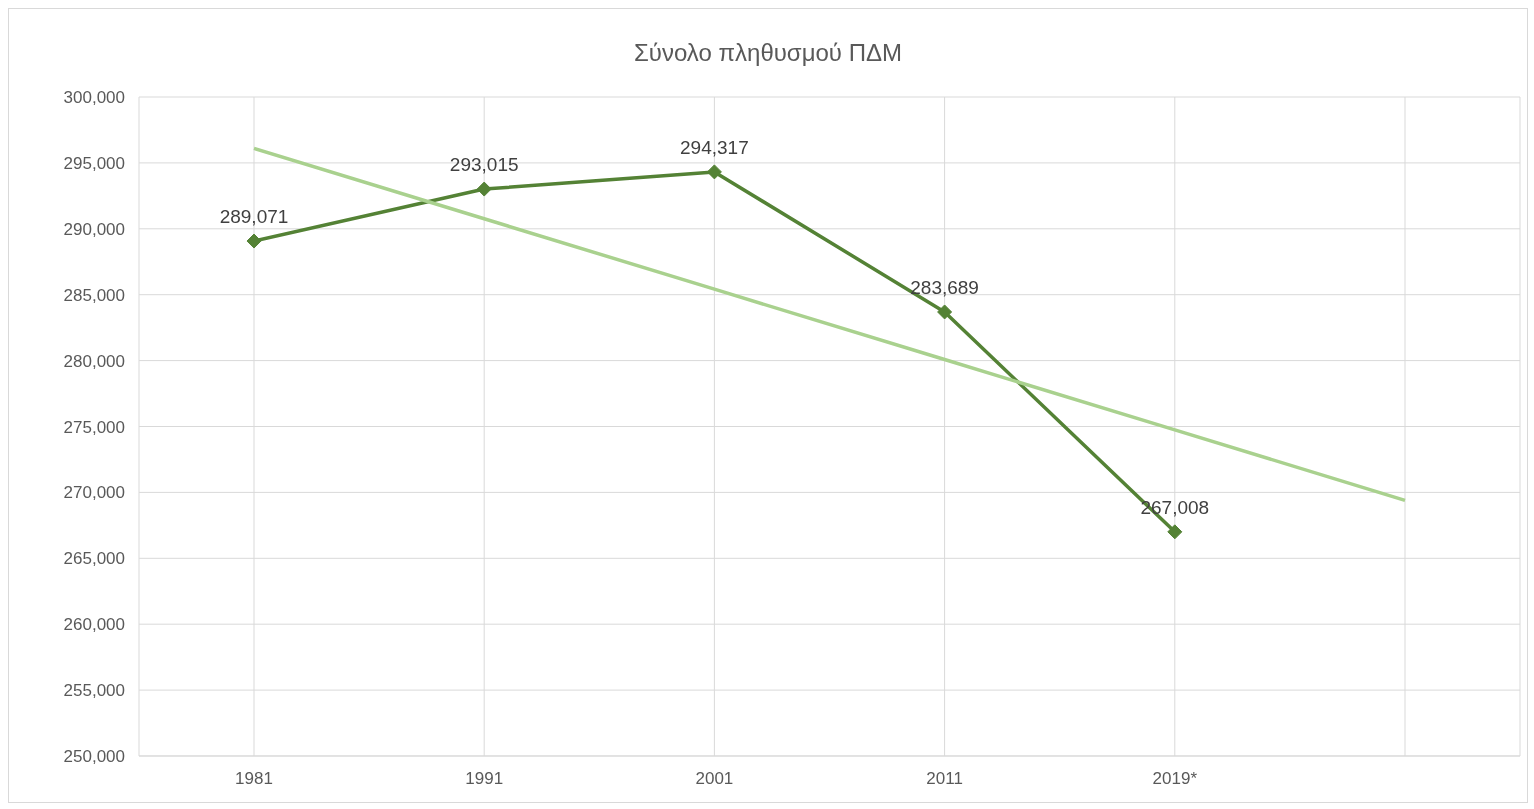 The width and height of the screenshot is (1534, 809). What do you see at coordinates (944, 287) in the screenshot?
I see `data-label: 283,689` at bounding box center [944, 287].